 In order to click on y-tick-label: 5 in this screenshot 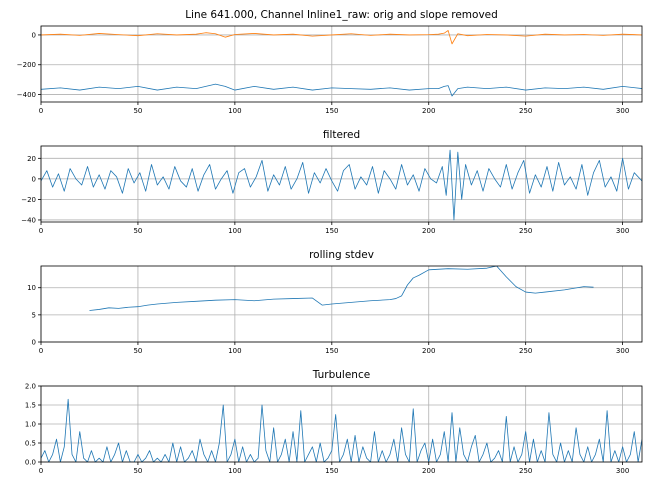, I will do `click(34, 315)`.